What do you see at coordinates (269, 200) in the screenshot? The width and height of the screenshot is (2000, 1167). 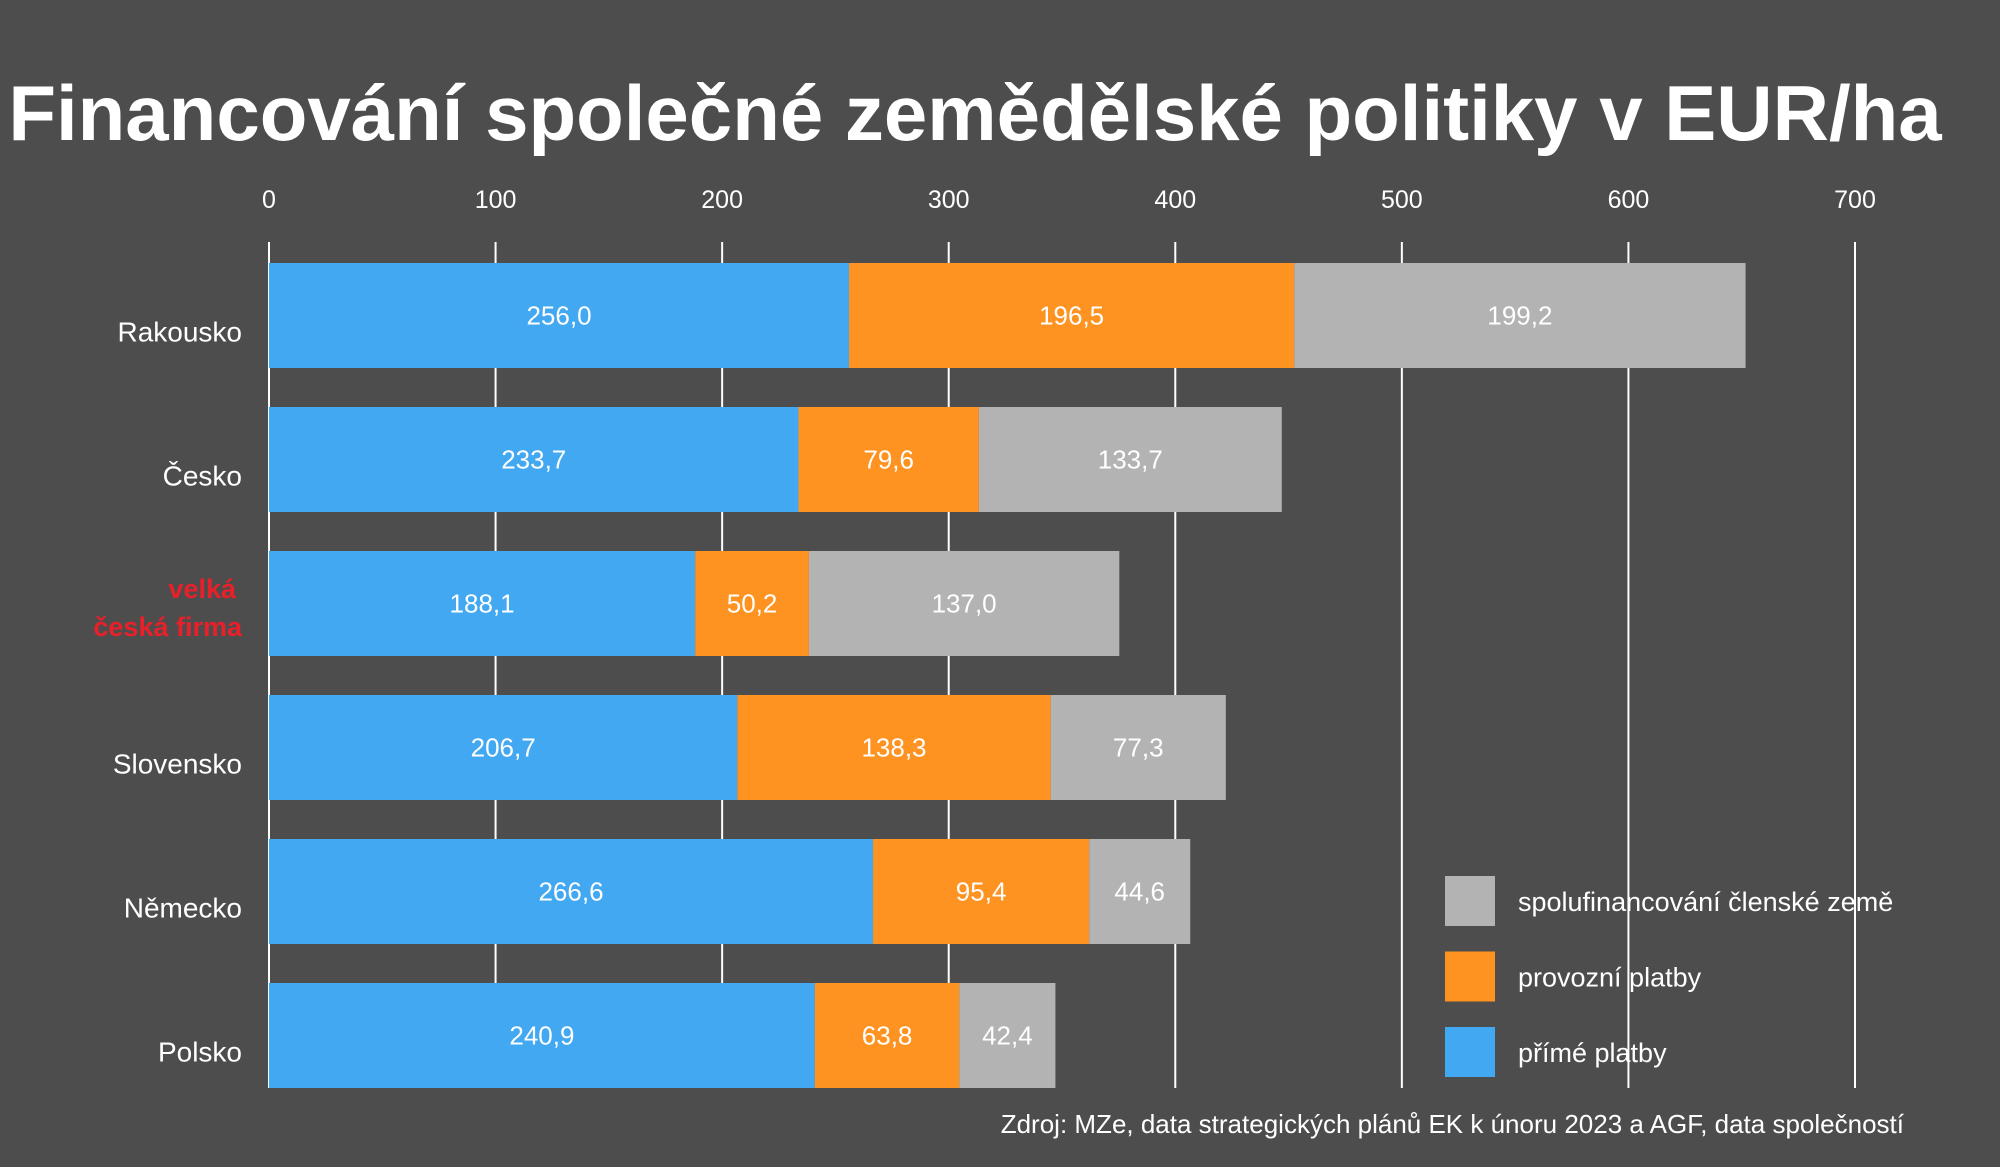 I see `x-tick-label: 0` at bounding box center [269, 200].